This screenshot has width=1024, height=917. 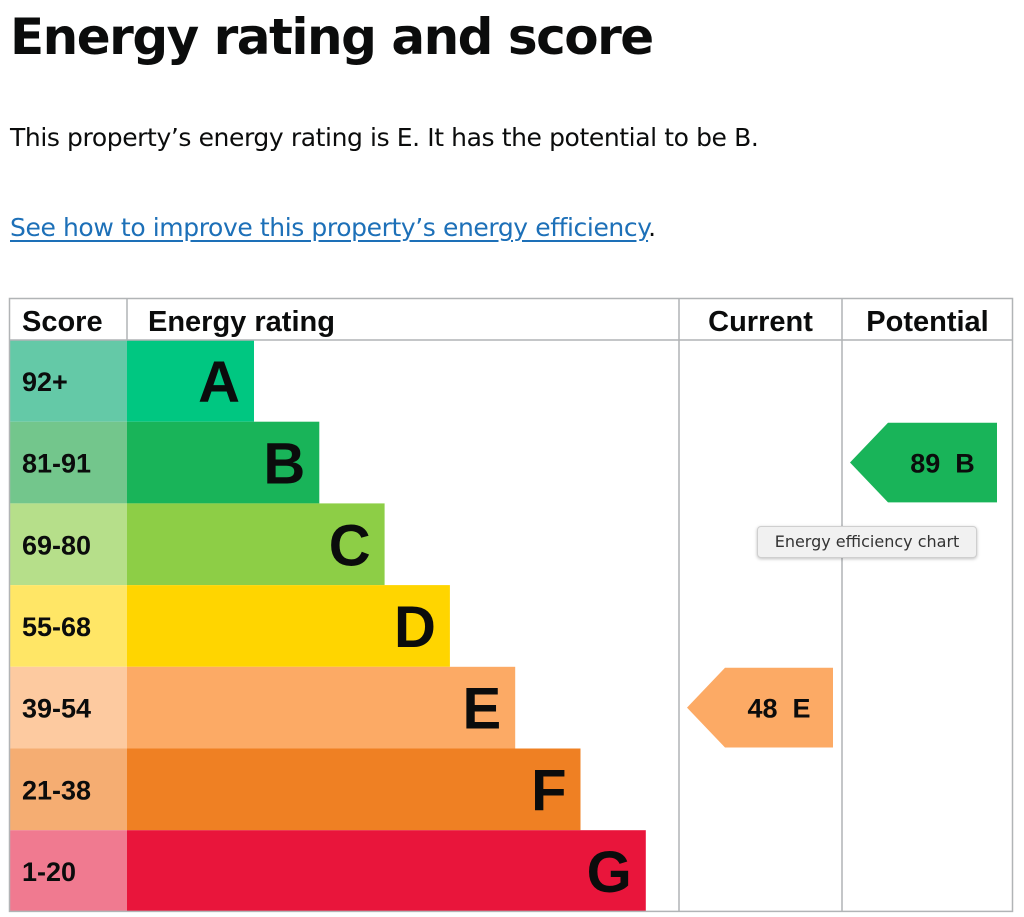 I want to click on rating-letter-c: C, so click(x=350, y=545).